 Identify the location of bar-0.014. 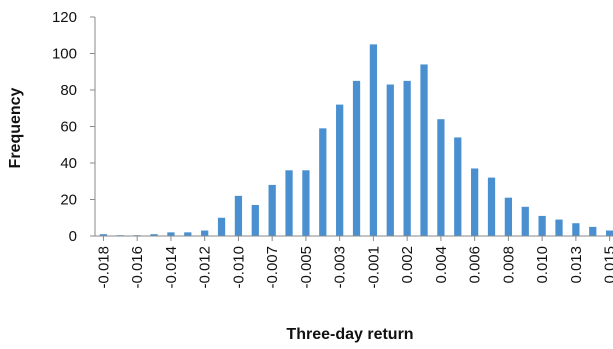
(593, 231).